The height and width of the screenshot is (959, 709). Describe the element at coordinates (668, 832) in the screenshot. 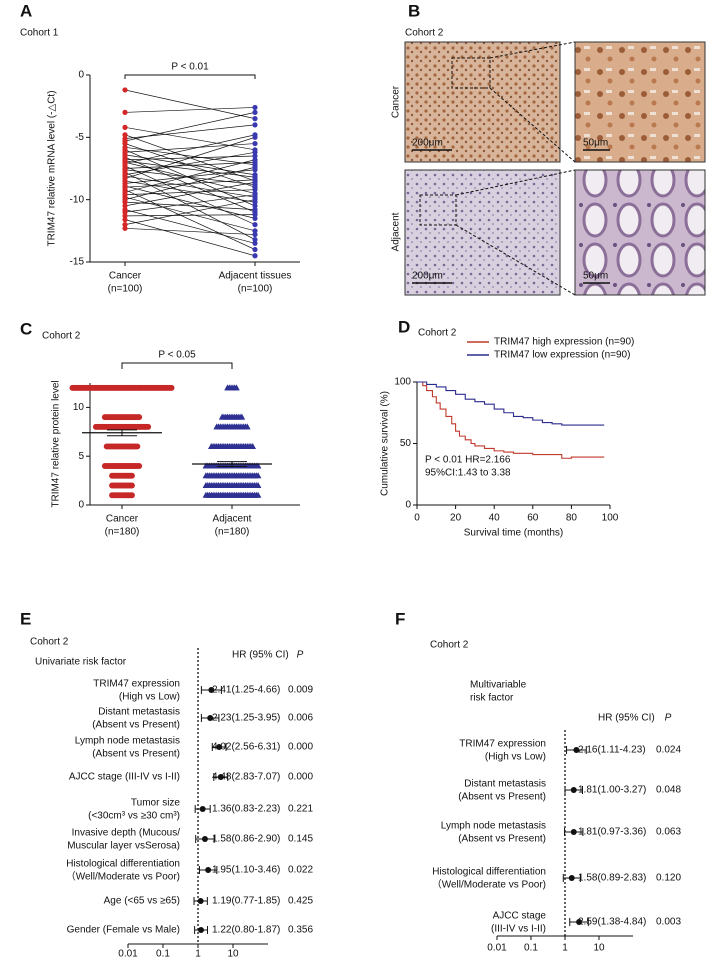

I see `p-label: 0.063` at that location.